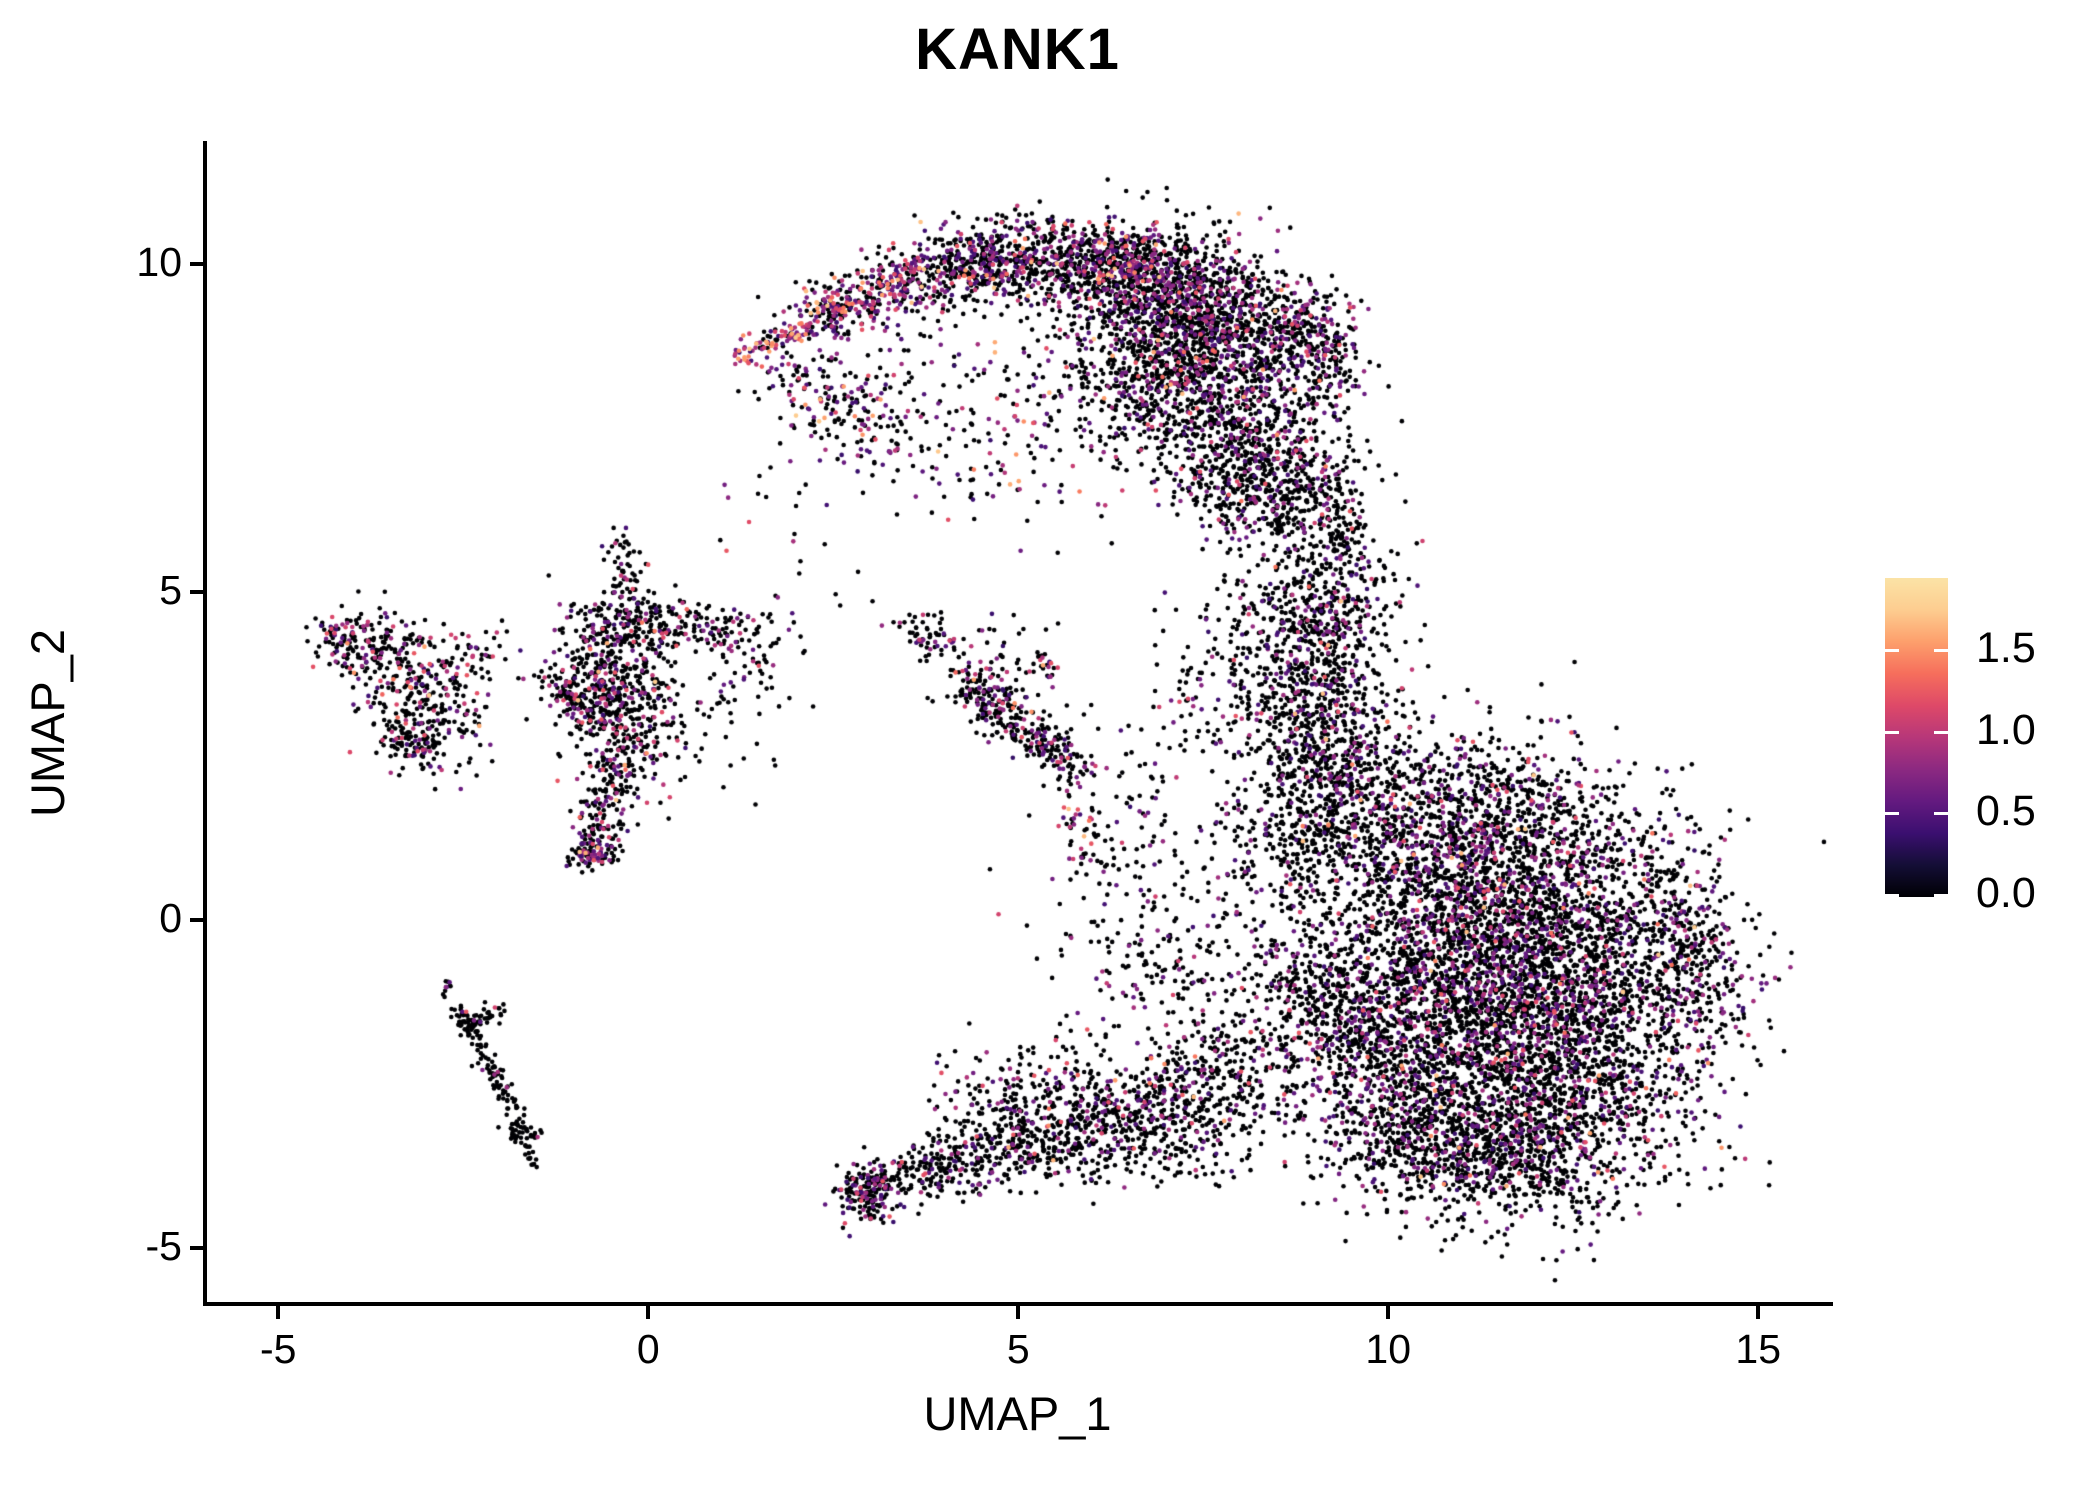 The image size is (2100, 1500). I want to click on y-tick-label: 5, so click(170, 590).